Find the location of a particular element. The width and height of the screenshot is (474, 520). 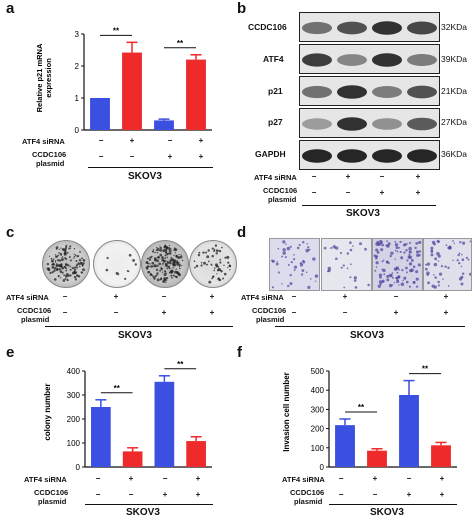

panel-a-row2-label-1: CCDC106 is located at coordinates (49, 154).